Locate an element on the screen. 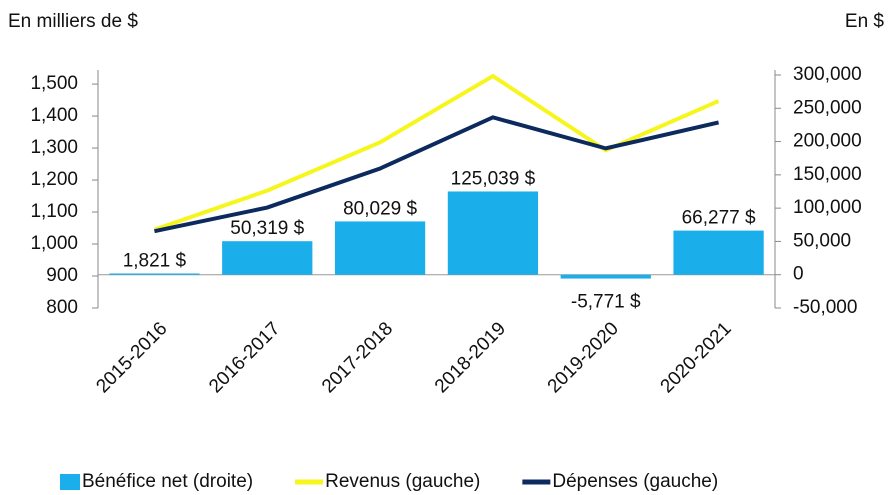 The width and height of the screenshot is (891, 495). y-tick-label: 1,000 is located at coordinates (54, 243).